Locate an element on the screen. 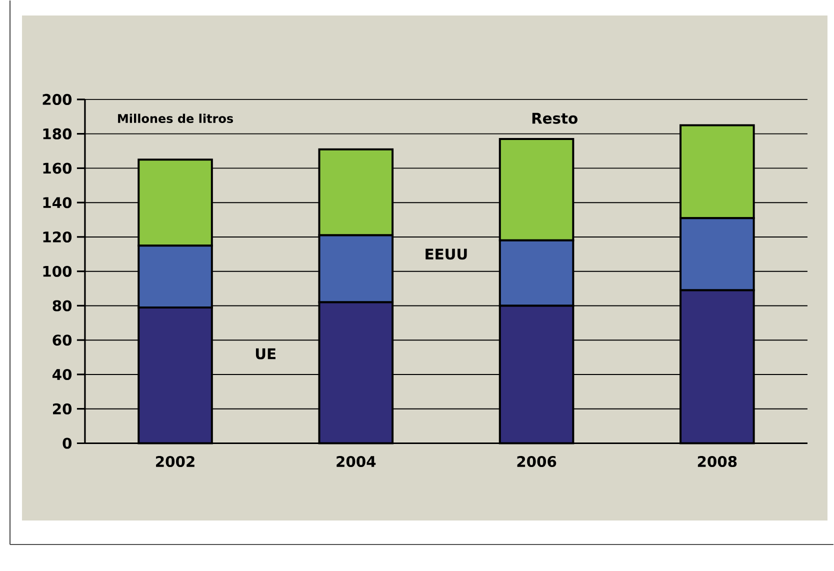  y-tick-label: 120 is located at coordinates (57, 236).